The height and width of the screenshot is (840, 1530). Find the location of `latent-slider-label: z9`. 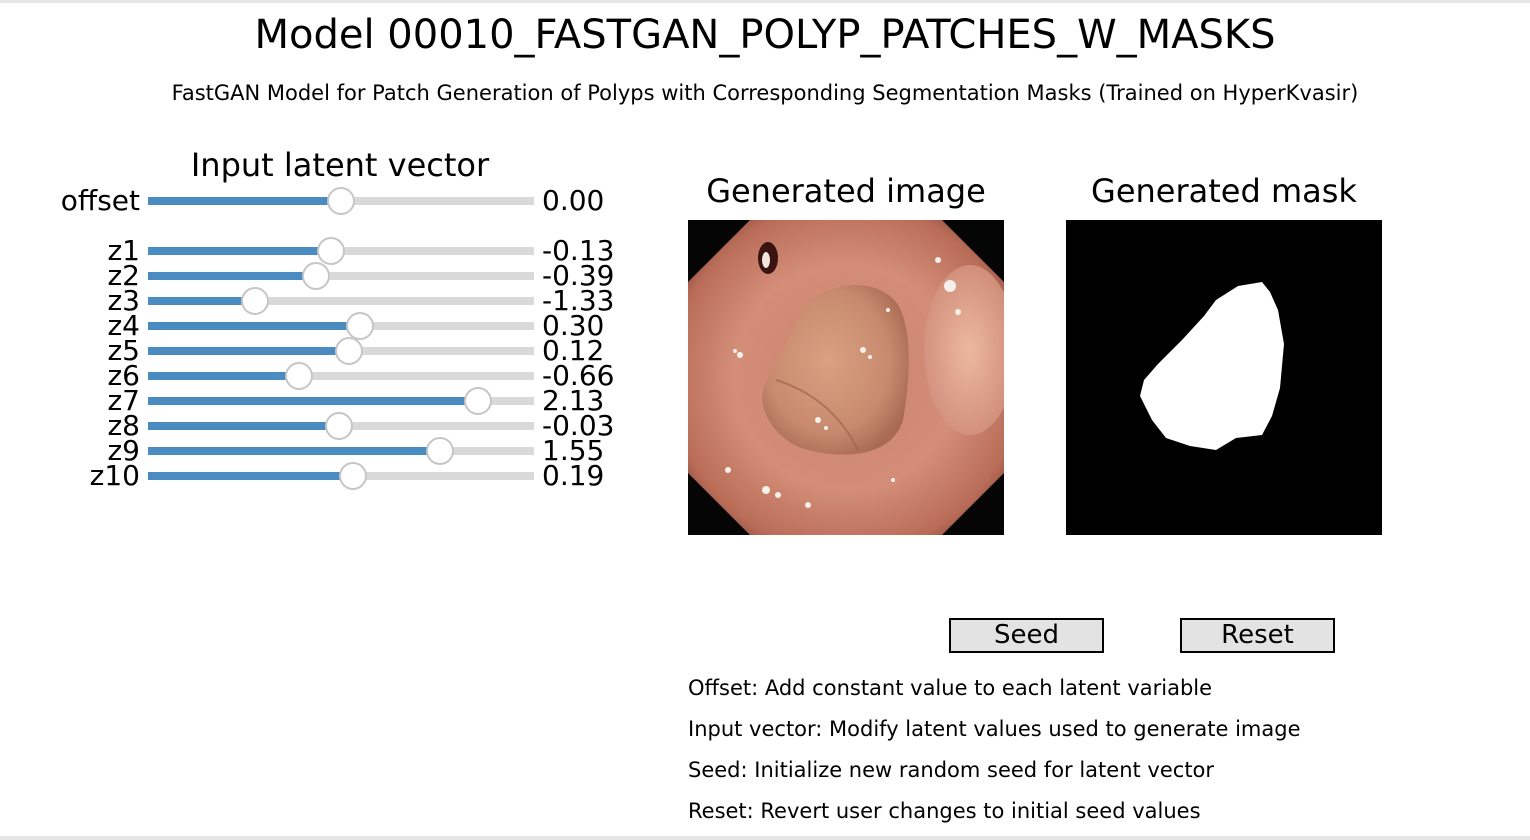

latent-slider-label: z9 is located at coordinates (123, 450).